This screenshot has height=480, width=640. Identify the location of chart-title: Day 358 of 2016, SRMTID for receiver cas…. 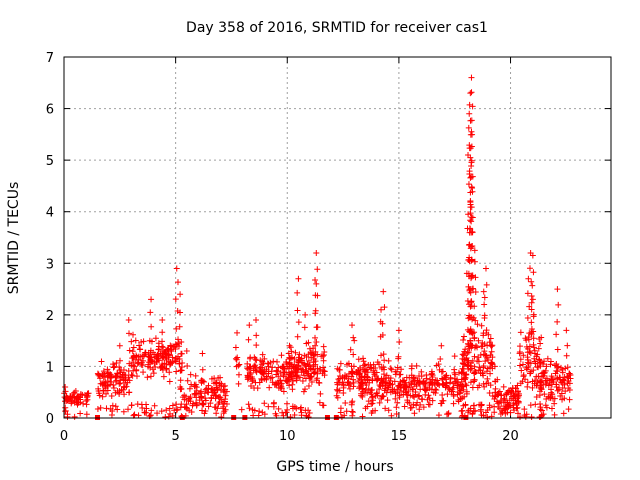
(337, 28).